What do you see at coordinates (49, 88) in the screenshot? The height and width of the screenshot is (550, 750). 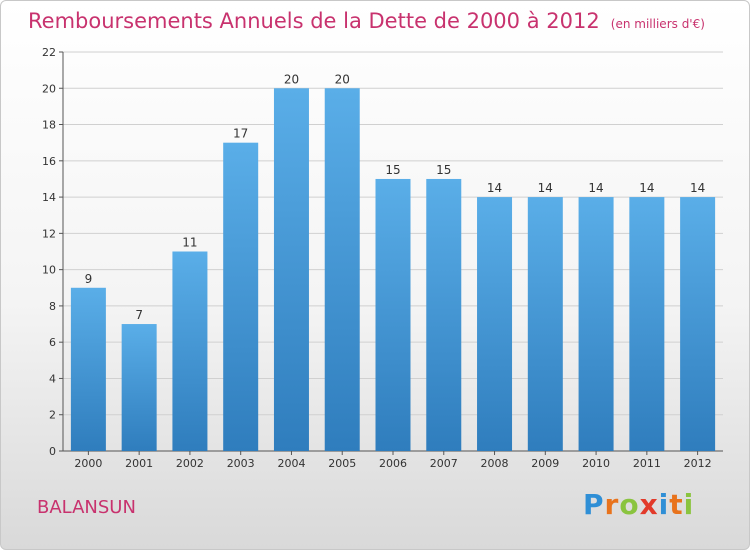 I see `y-tick-label: 20` at bounding box center [49, 88].